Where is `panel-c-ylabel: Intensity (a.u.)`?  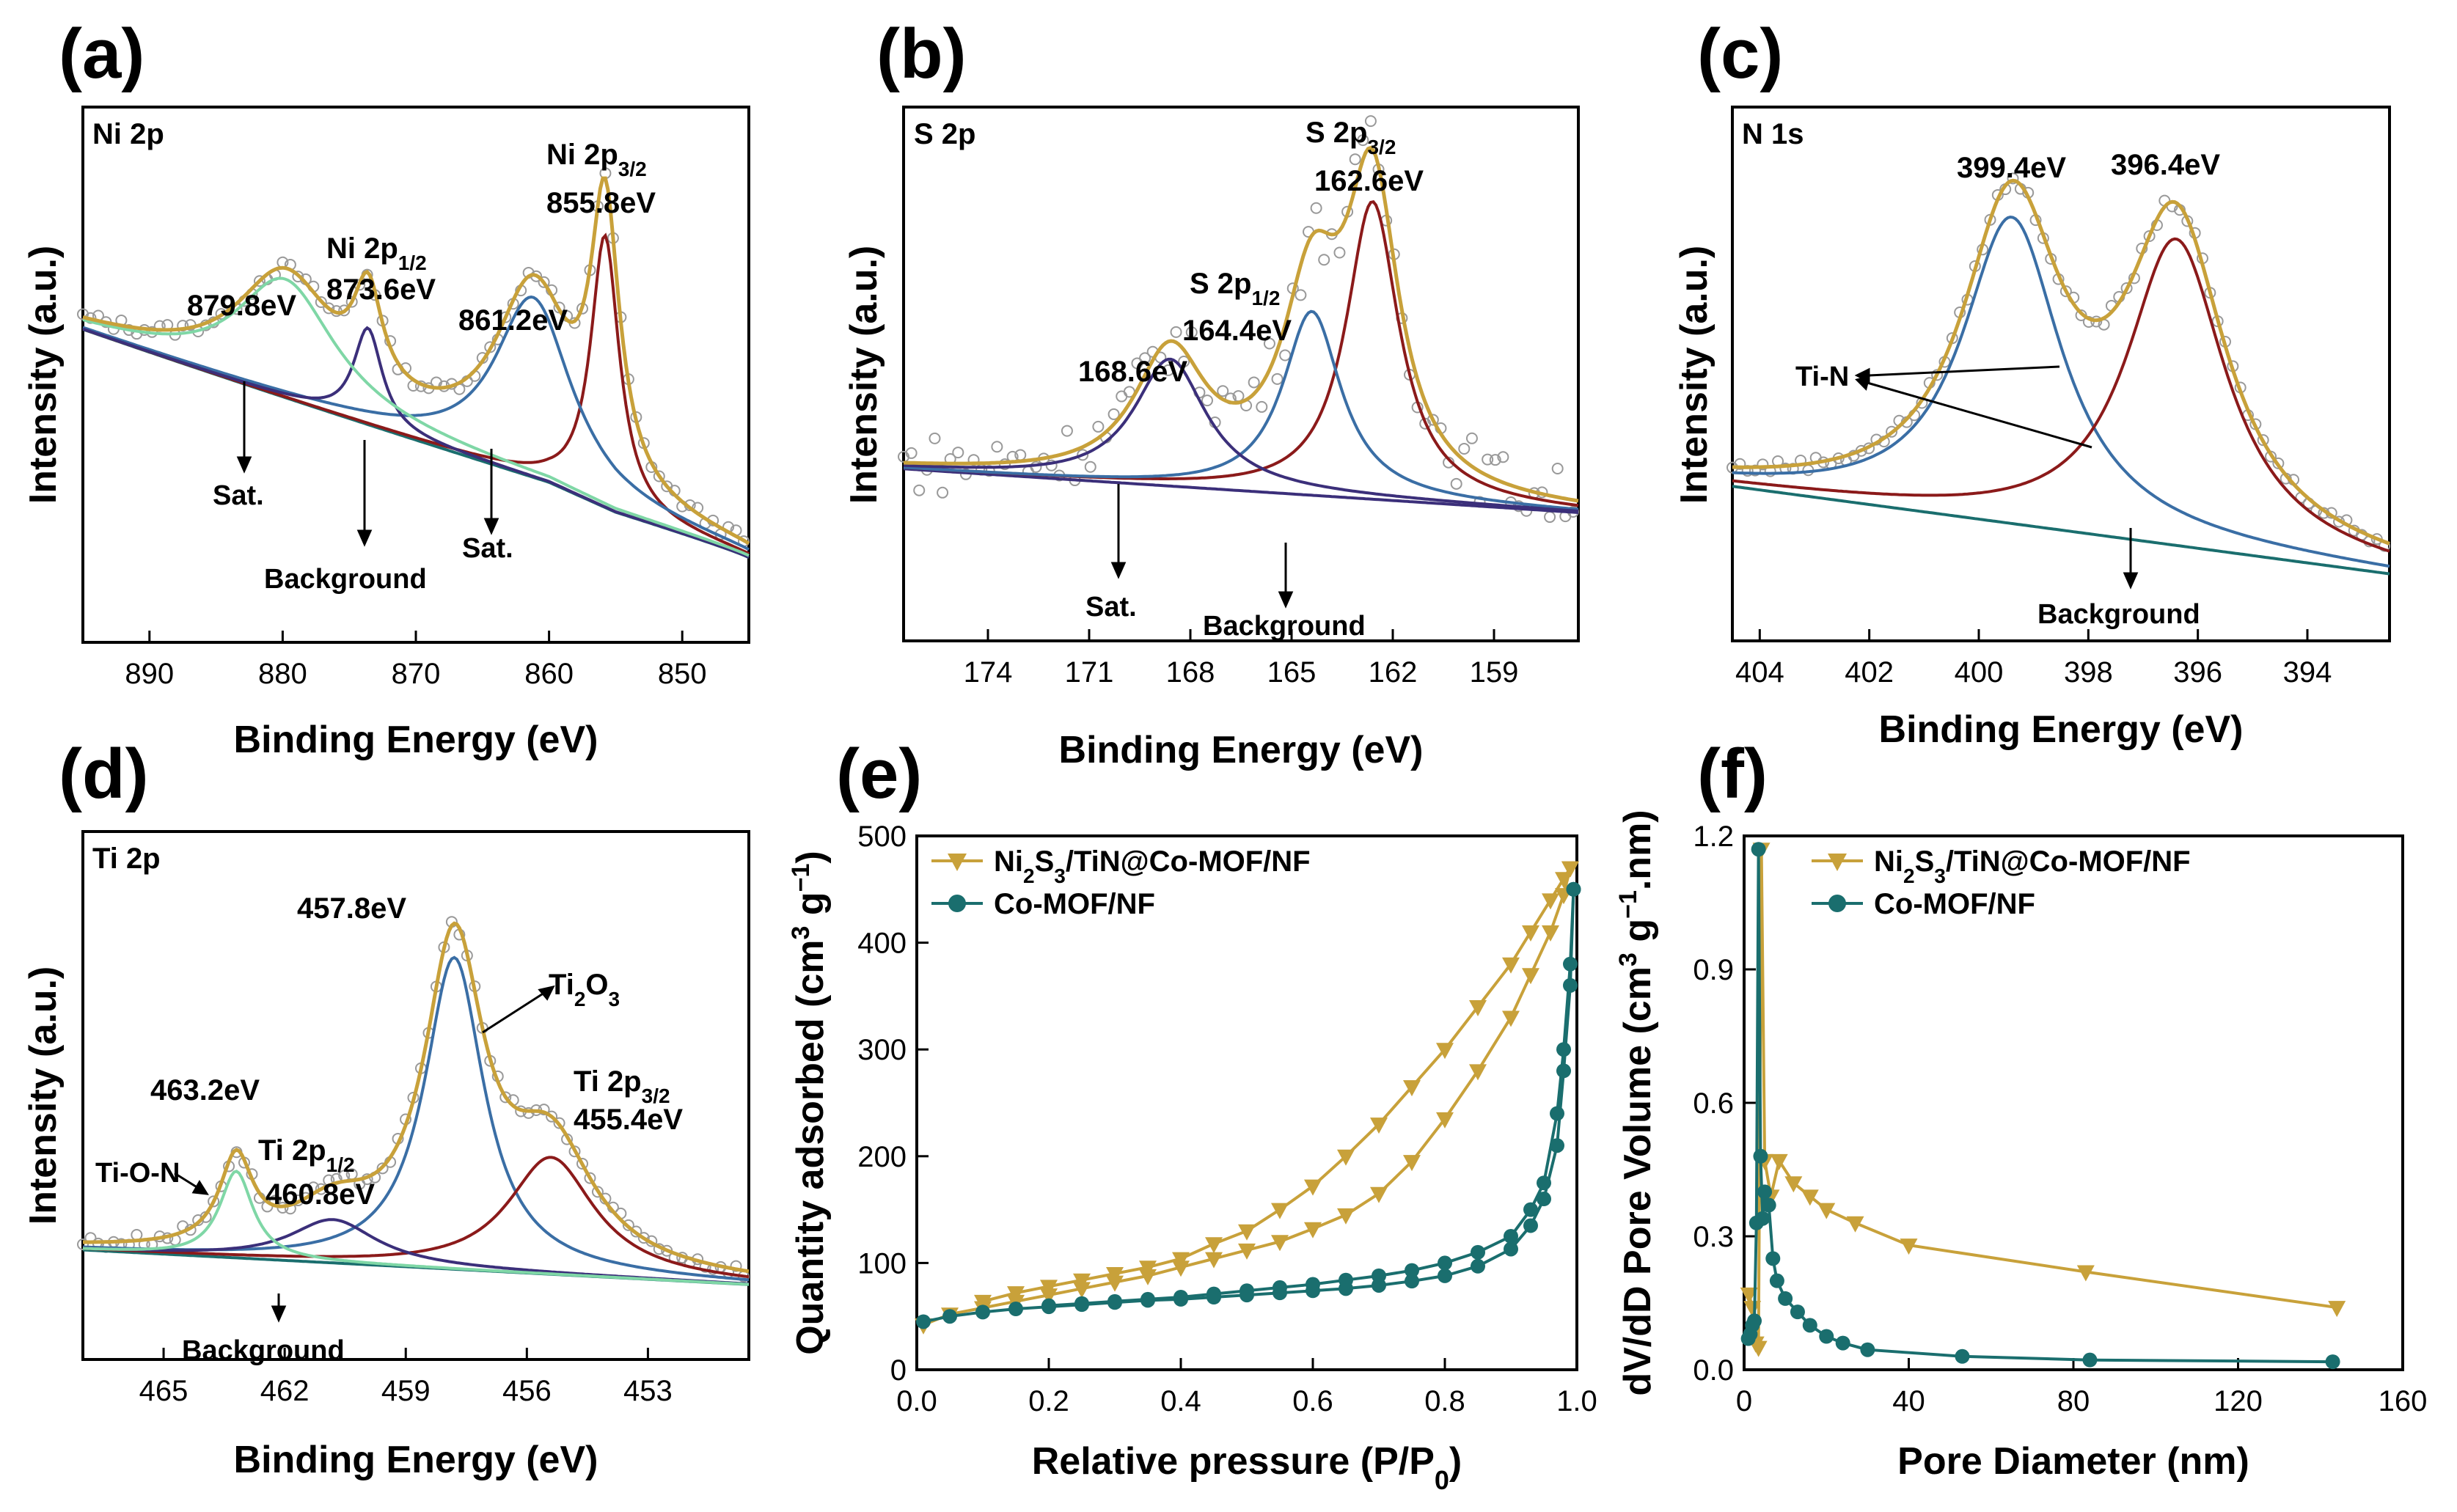
panel-c-ylabel: Intensity (a.u.) is located at coordinates (1694, 375).